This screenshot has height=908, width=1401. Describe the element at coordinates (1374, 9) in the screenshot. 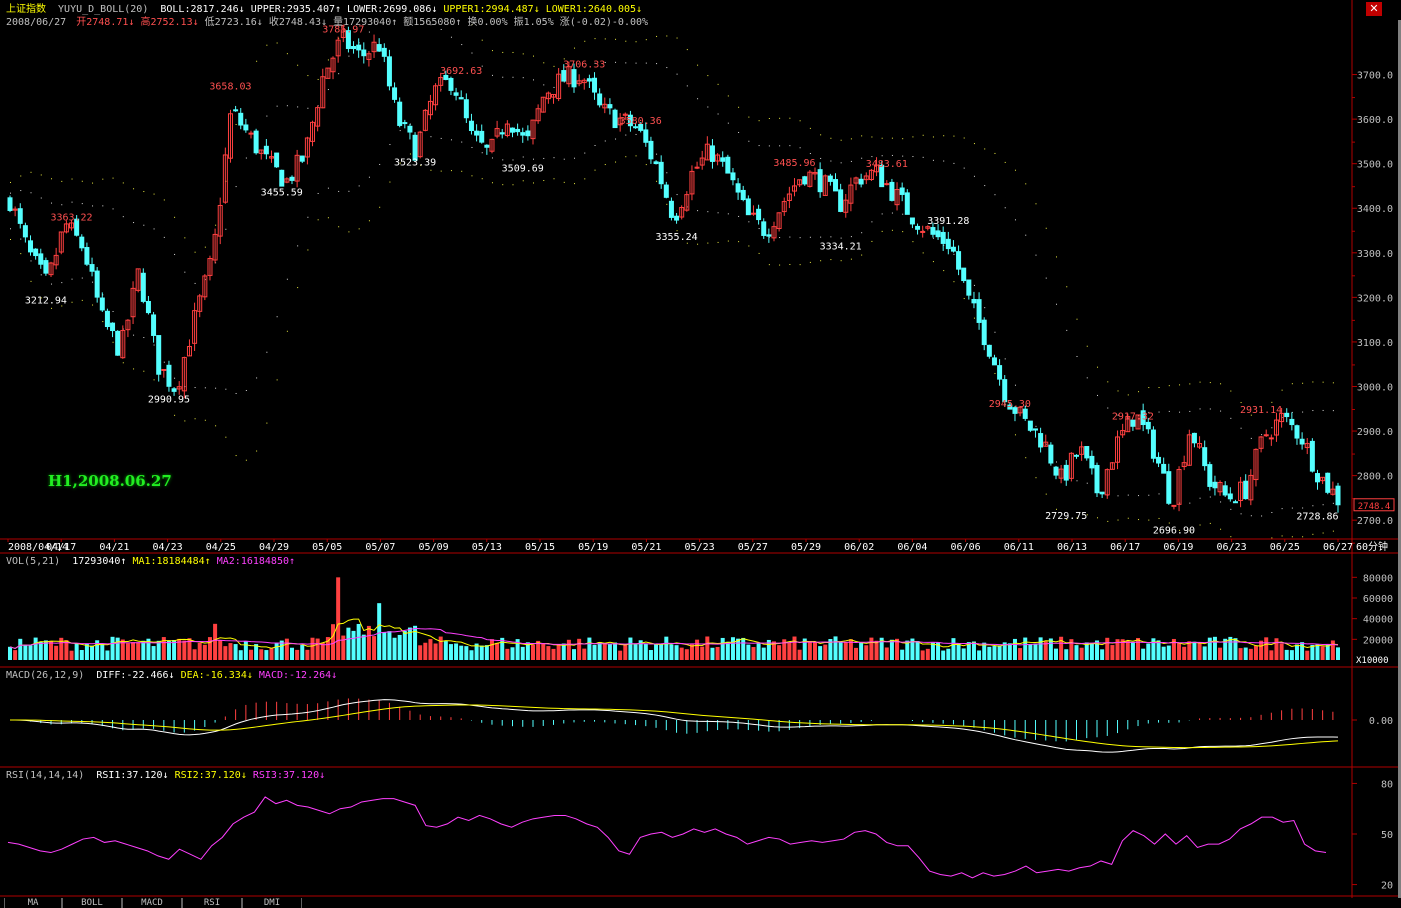

I see `close-icon: ✕` at that location.